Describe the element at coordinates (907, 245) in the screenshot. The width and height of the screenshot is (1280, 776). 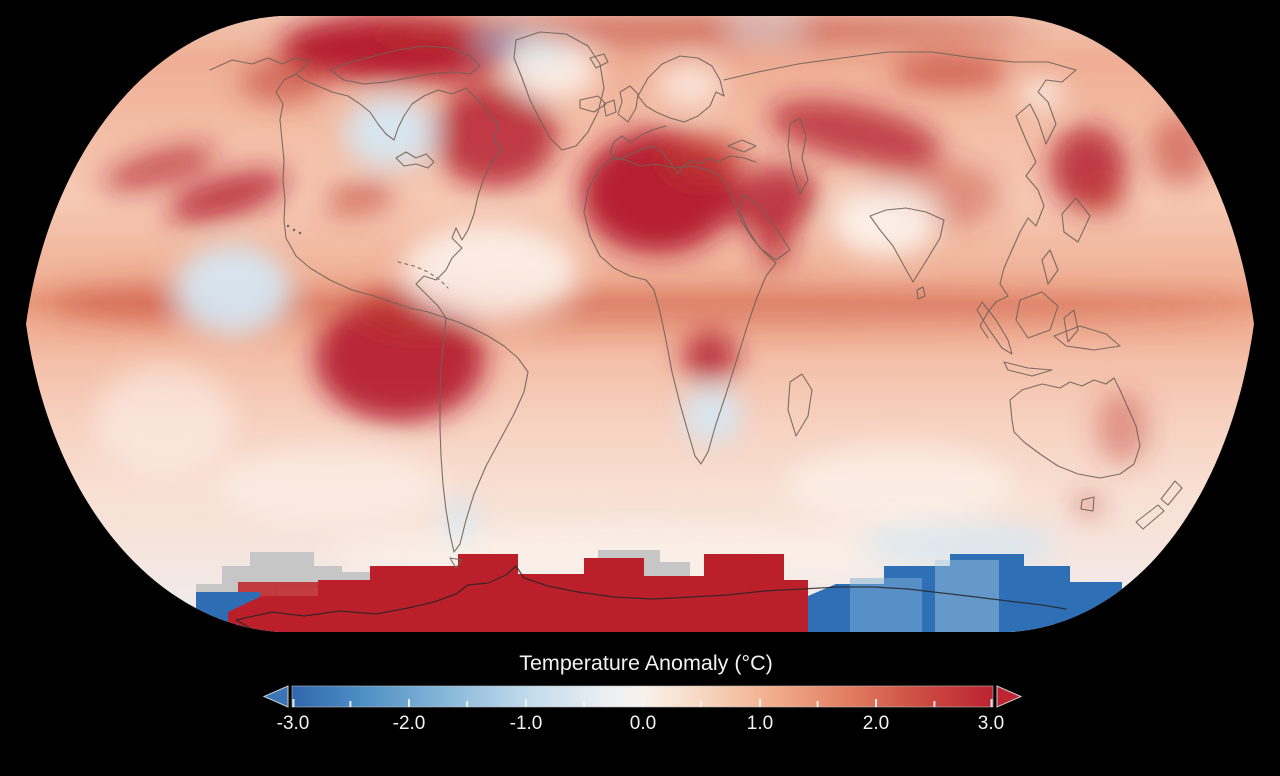
I see `coastline-india` at that location.